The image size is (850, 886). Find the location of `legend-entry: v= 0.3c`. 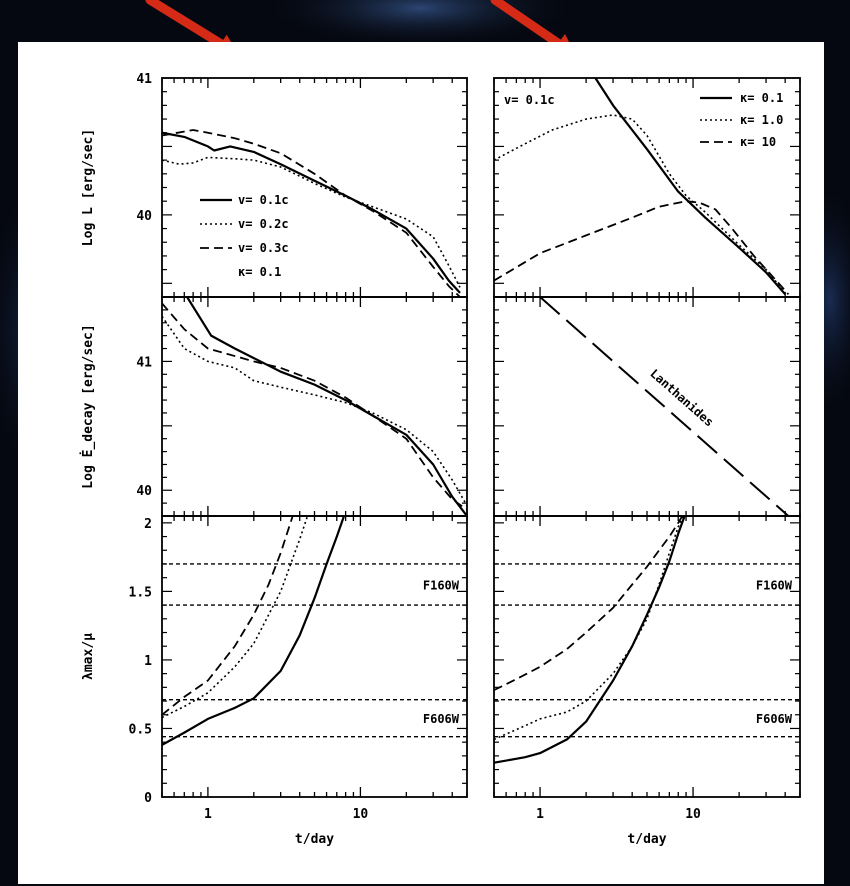

legend-entry: v= 0.3c is located at coordinates (263, 248).